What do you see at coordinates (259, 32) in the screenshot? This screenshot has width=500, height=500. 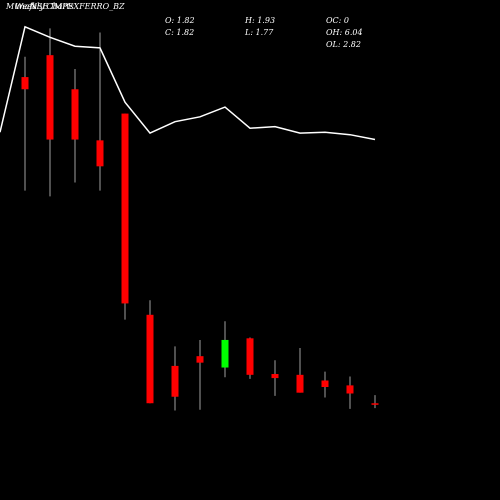 I see `low-value: L: 1.77` at bounding box center [259, 32].